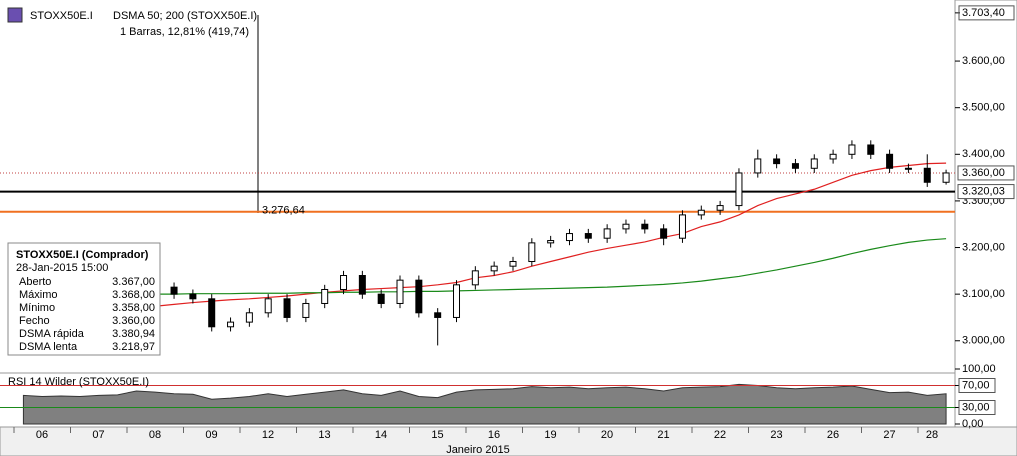 This screenshot has height=456, width=1017. Describe the element at coordinates (776, 435) in the screenshot. I see `x-tick-label: 23` at that location.